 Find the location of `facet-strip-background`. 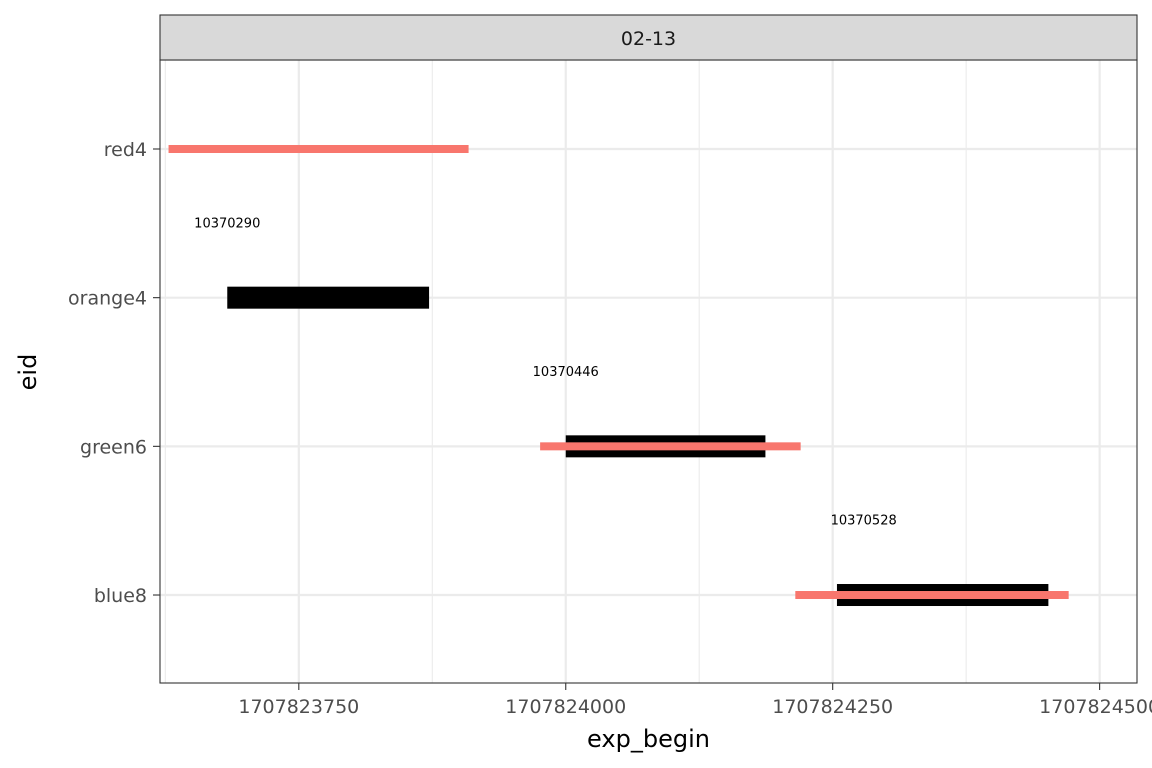

facet-strip-background is located at coordinates (648, 37).